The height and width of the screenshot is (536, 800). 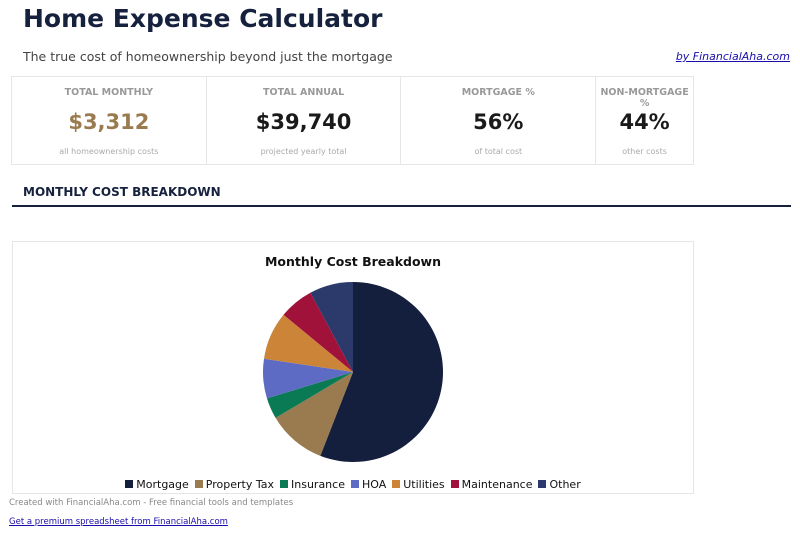 I want to click on card-sub: of total cost, so click(x=498, y=151).